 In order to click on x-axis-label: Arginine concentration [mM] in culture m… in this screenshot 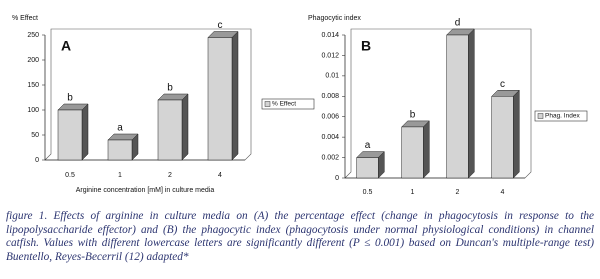, I will do `click(145, 190)`.